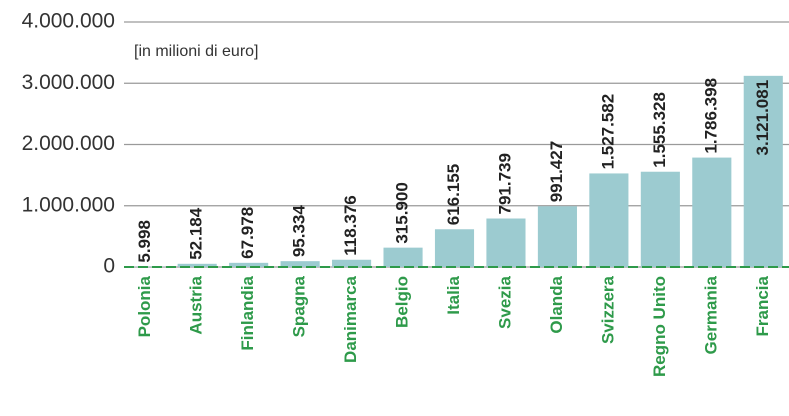  I want to click on annotation: [in milioni di euro], so click(196, 51).